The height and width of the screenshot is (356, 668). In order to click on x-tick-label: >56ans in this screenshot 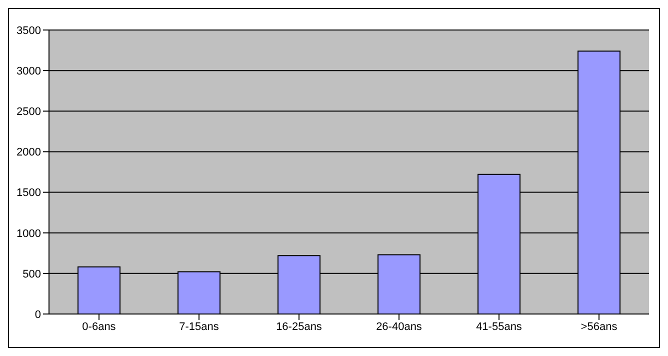, I will do `click(599, 326)`.